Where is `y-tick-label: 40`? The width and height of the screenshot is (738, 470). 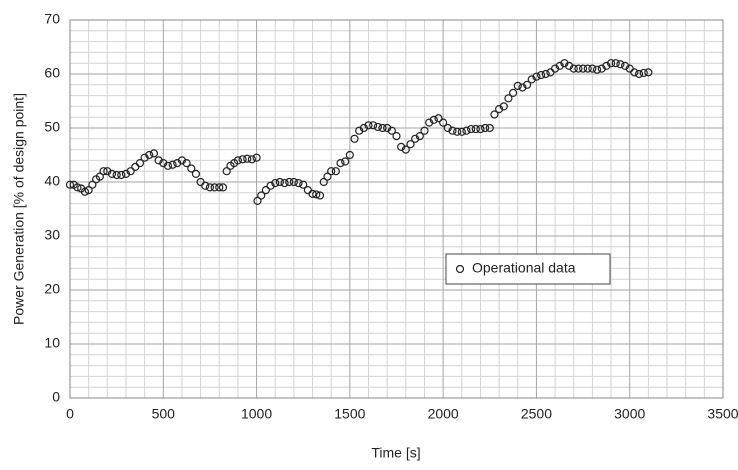 y-tick-label: 40 is located at coordinates (52, 181).